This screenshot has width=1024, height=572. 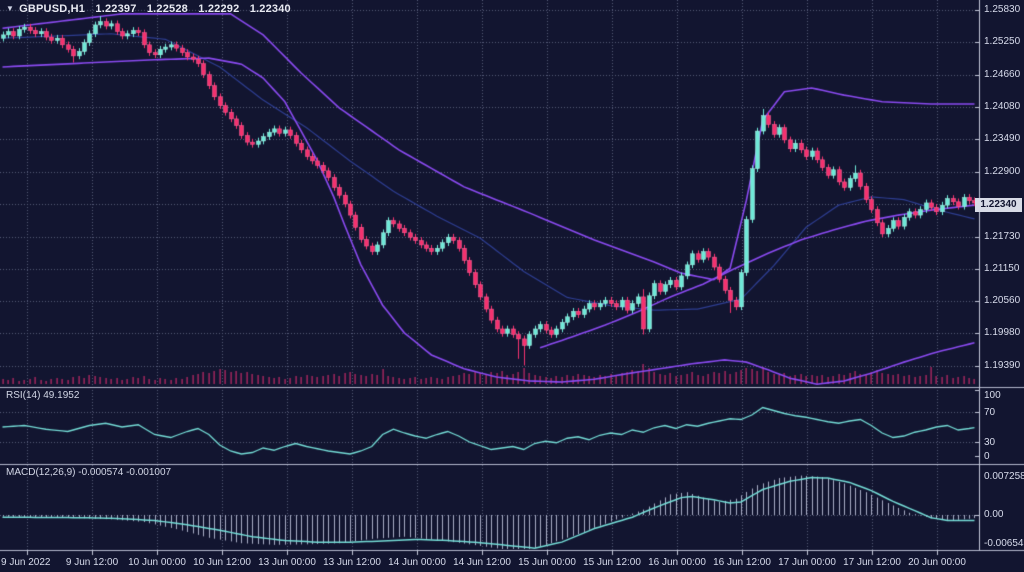 What do you see at coordinates (482, 562) in the screenshot?
I see `time-axis-label: 14 Jun 12:00` at bounding box center [482, 562].